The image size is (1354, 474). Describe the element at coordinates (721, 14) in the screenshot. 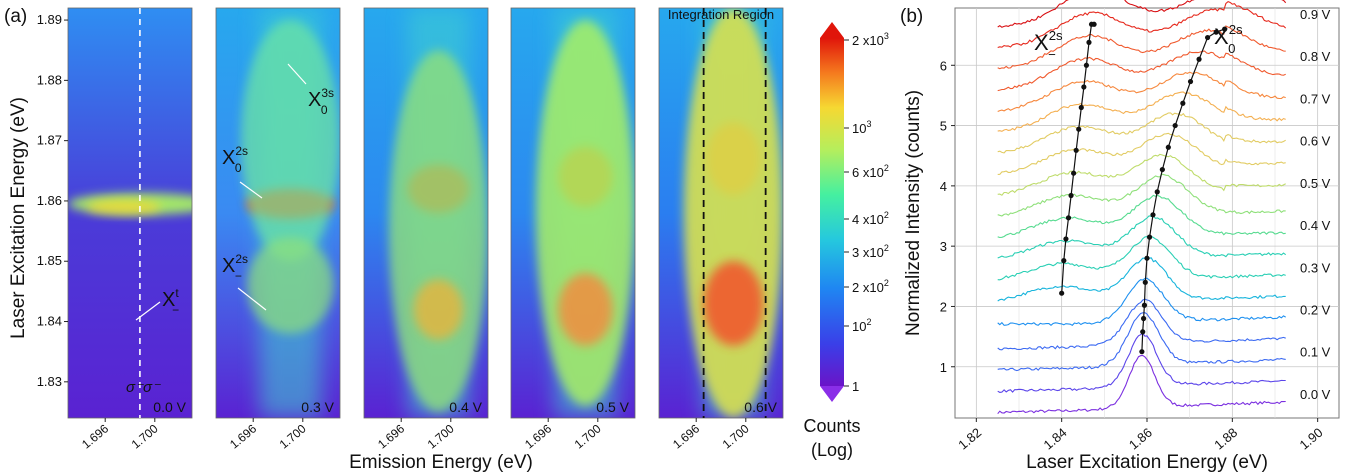

I see `integration-region-label: Integration Region` at that location.